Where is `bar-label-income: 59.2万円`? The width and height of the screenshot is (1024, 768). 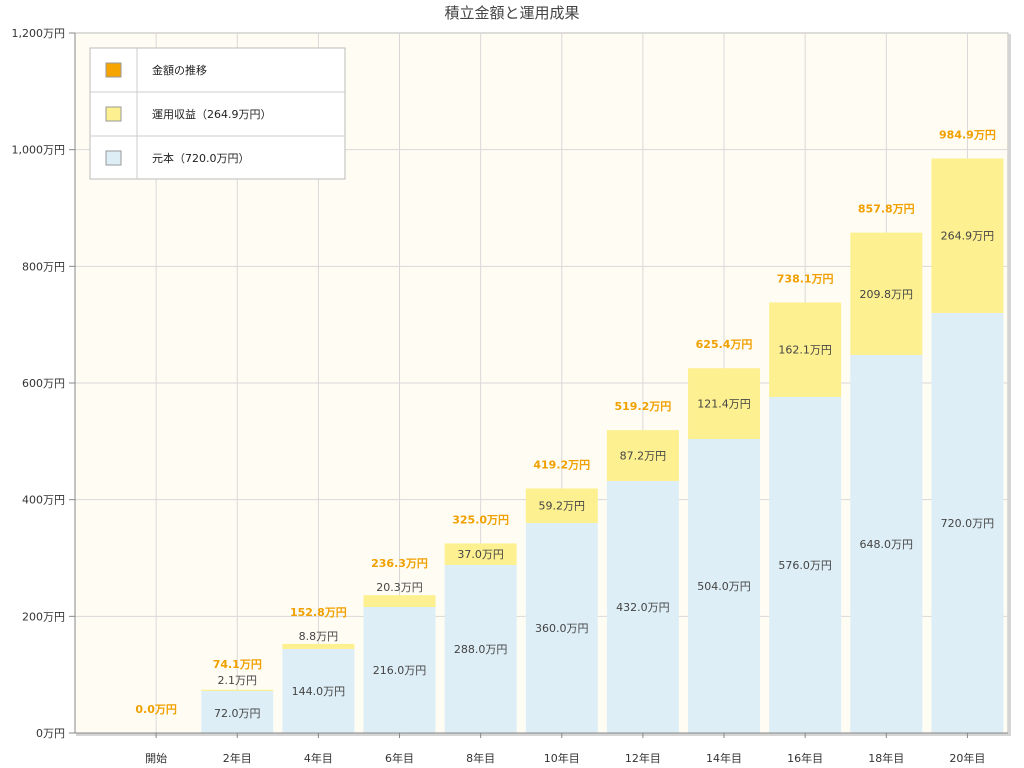 bar-label-income: 59.2万円 is located at coordinates (562, 506).